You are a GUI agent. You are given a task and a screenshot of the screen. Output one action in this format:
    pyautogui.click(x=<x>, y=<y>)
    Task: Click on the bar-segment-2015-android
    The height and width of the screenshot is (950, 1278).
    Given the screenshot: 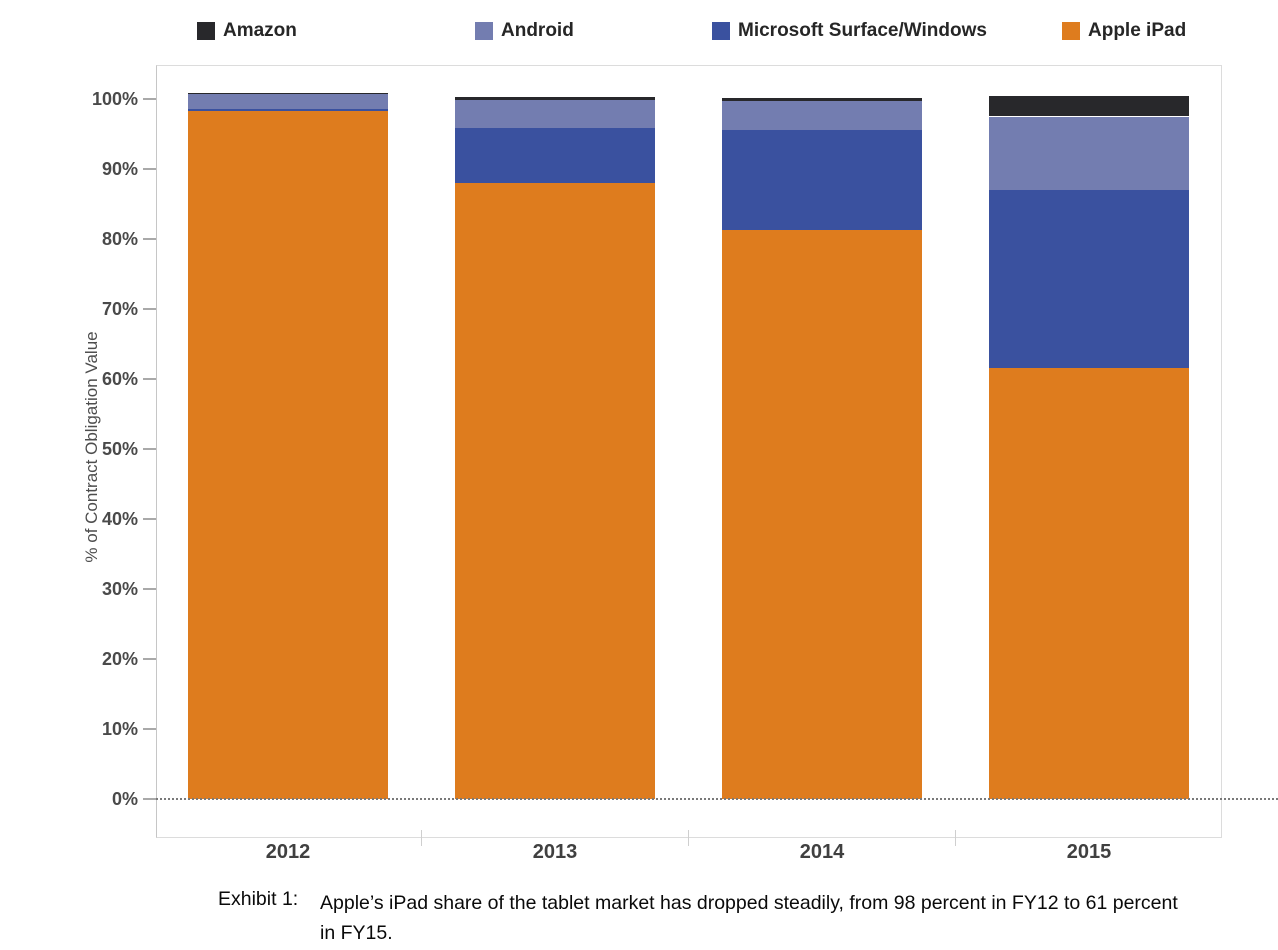 What is the action you would take?
    pyautogui.click(x=1089, y=153)
    